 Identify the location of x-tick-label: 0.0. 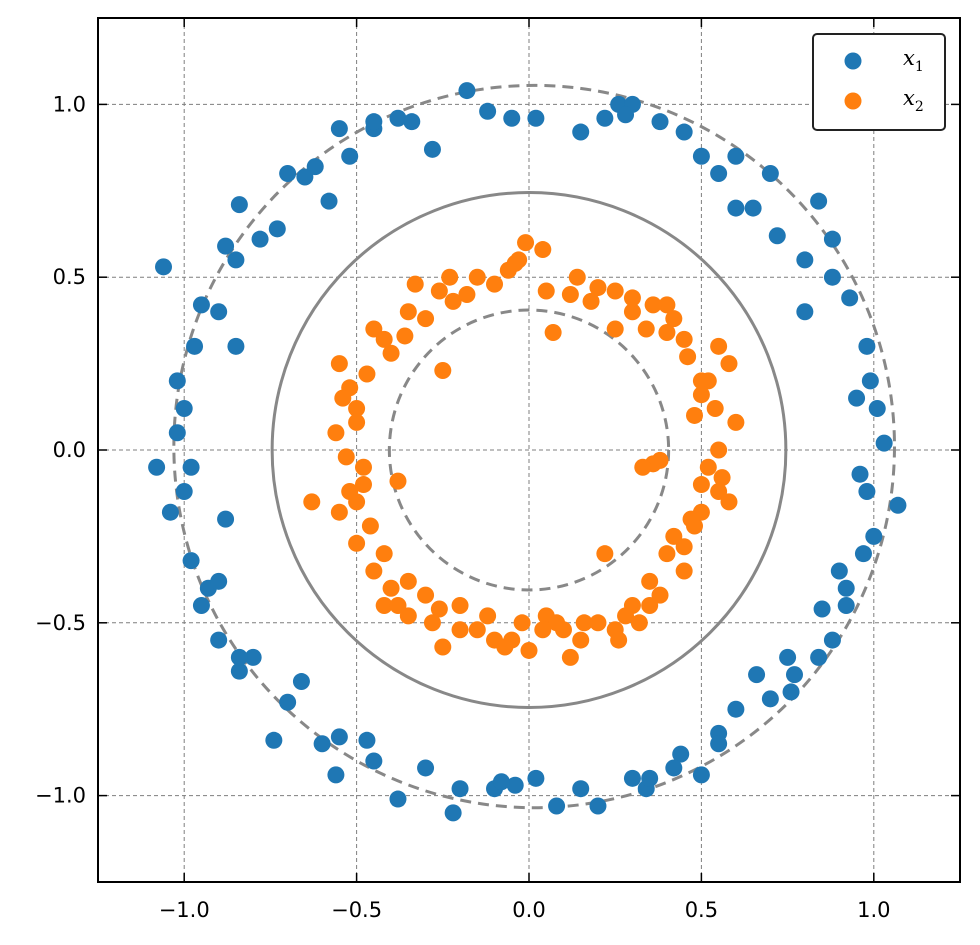
(528, 910).